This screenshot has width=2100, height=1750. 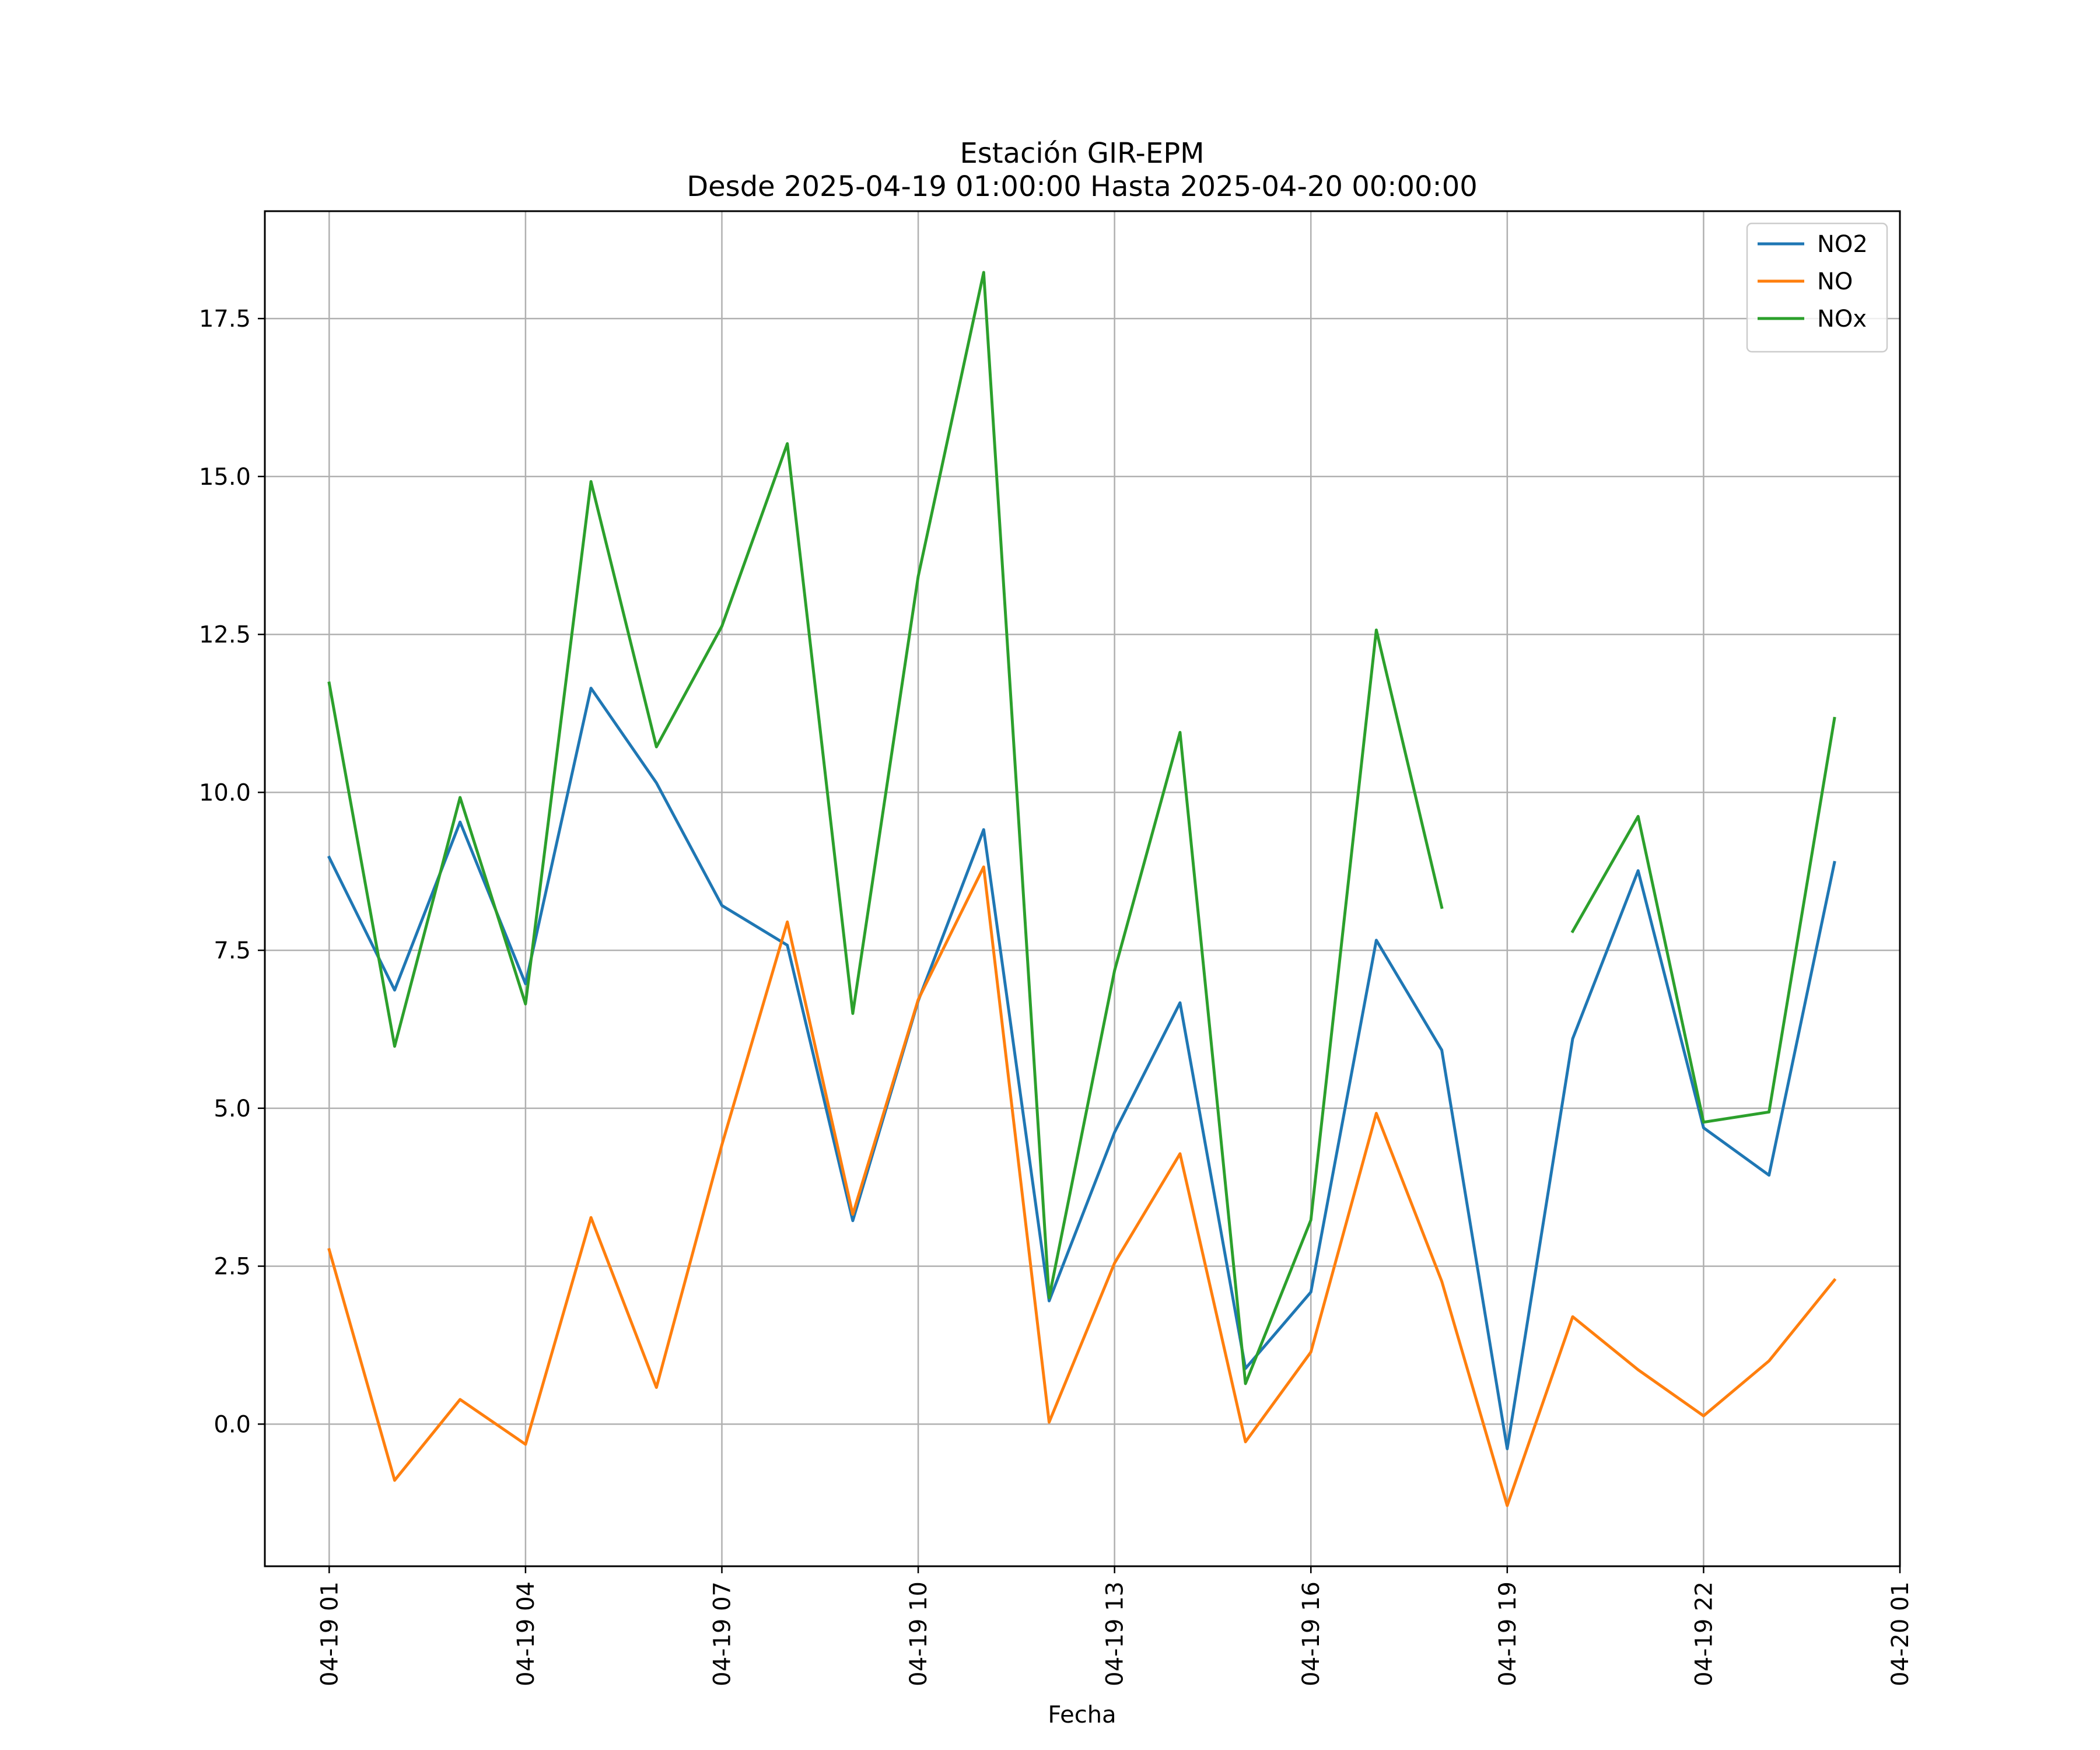 I want to click on y-tick-label: 12.5, so click(x=225, y=635).